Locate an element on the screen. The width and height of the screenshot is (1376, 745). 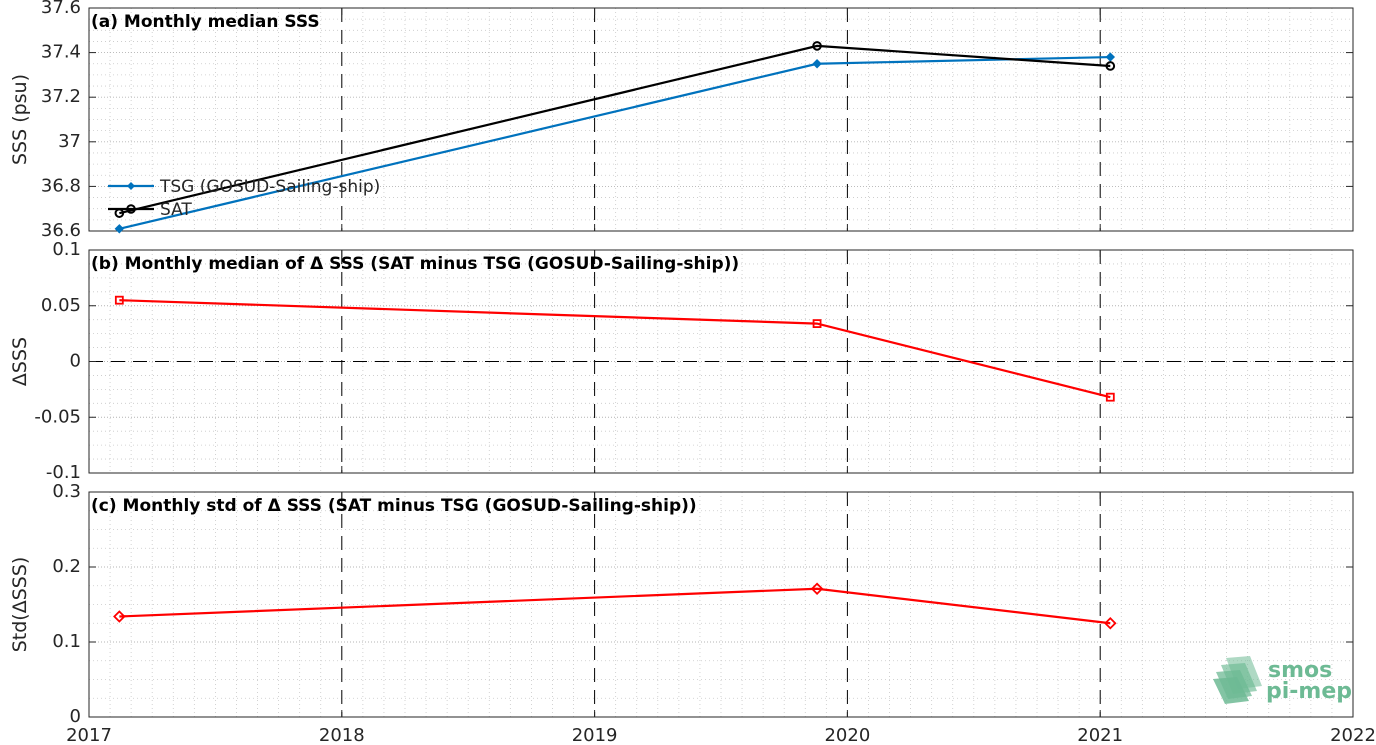
y-axis-label: SSS (psu) is located at coordinates (20, 119).